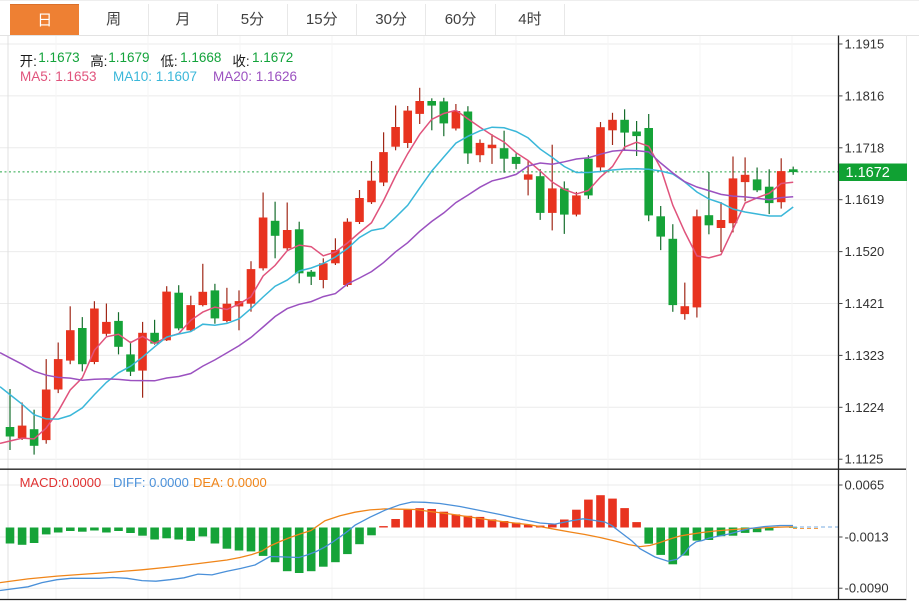  I want to click on svg-text: 1.1323, so click(865, 355).